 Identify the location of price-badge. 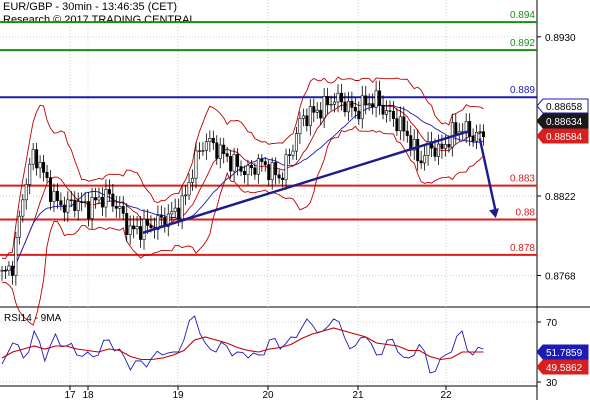
(562, 136).